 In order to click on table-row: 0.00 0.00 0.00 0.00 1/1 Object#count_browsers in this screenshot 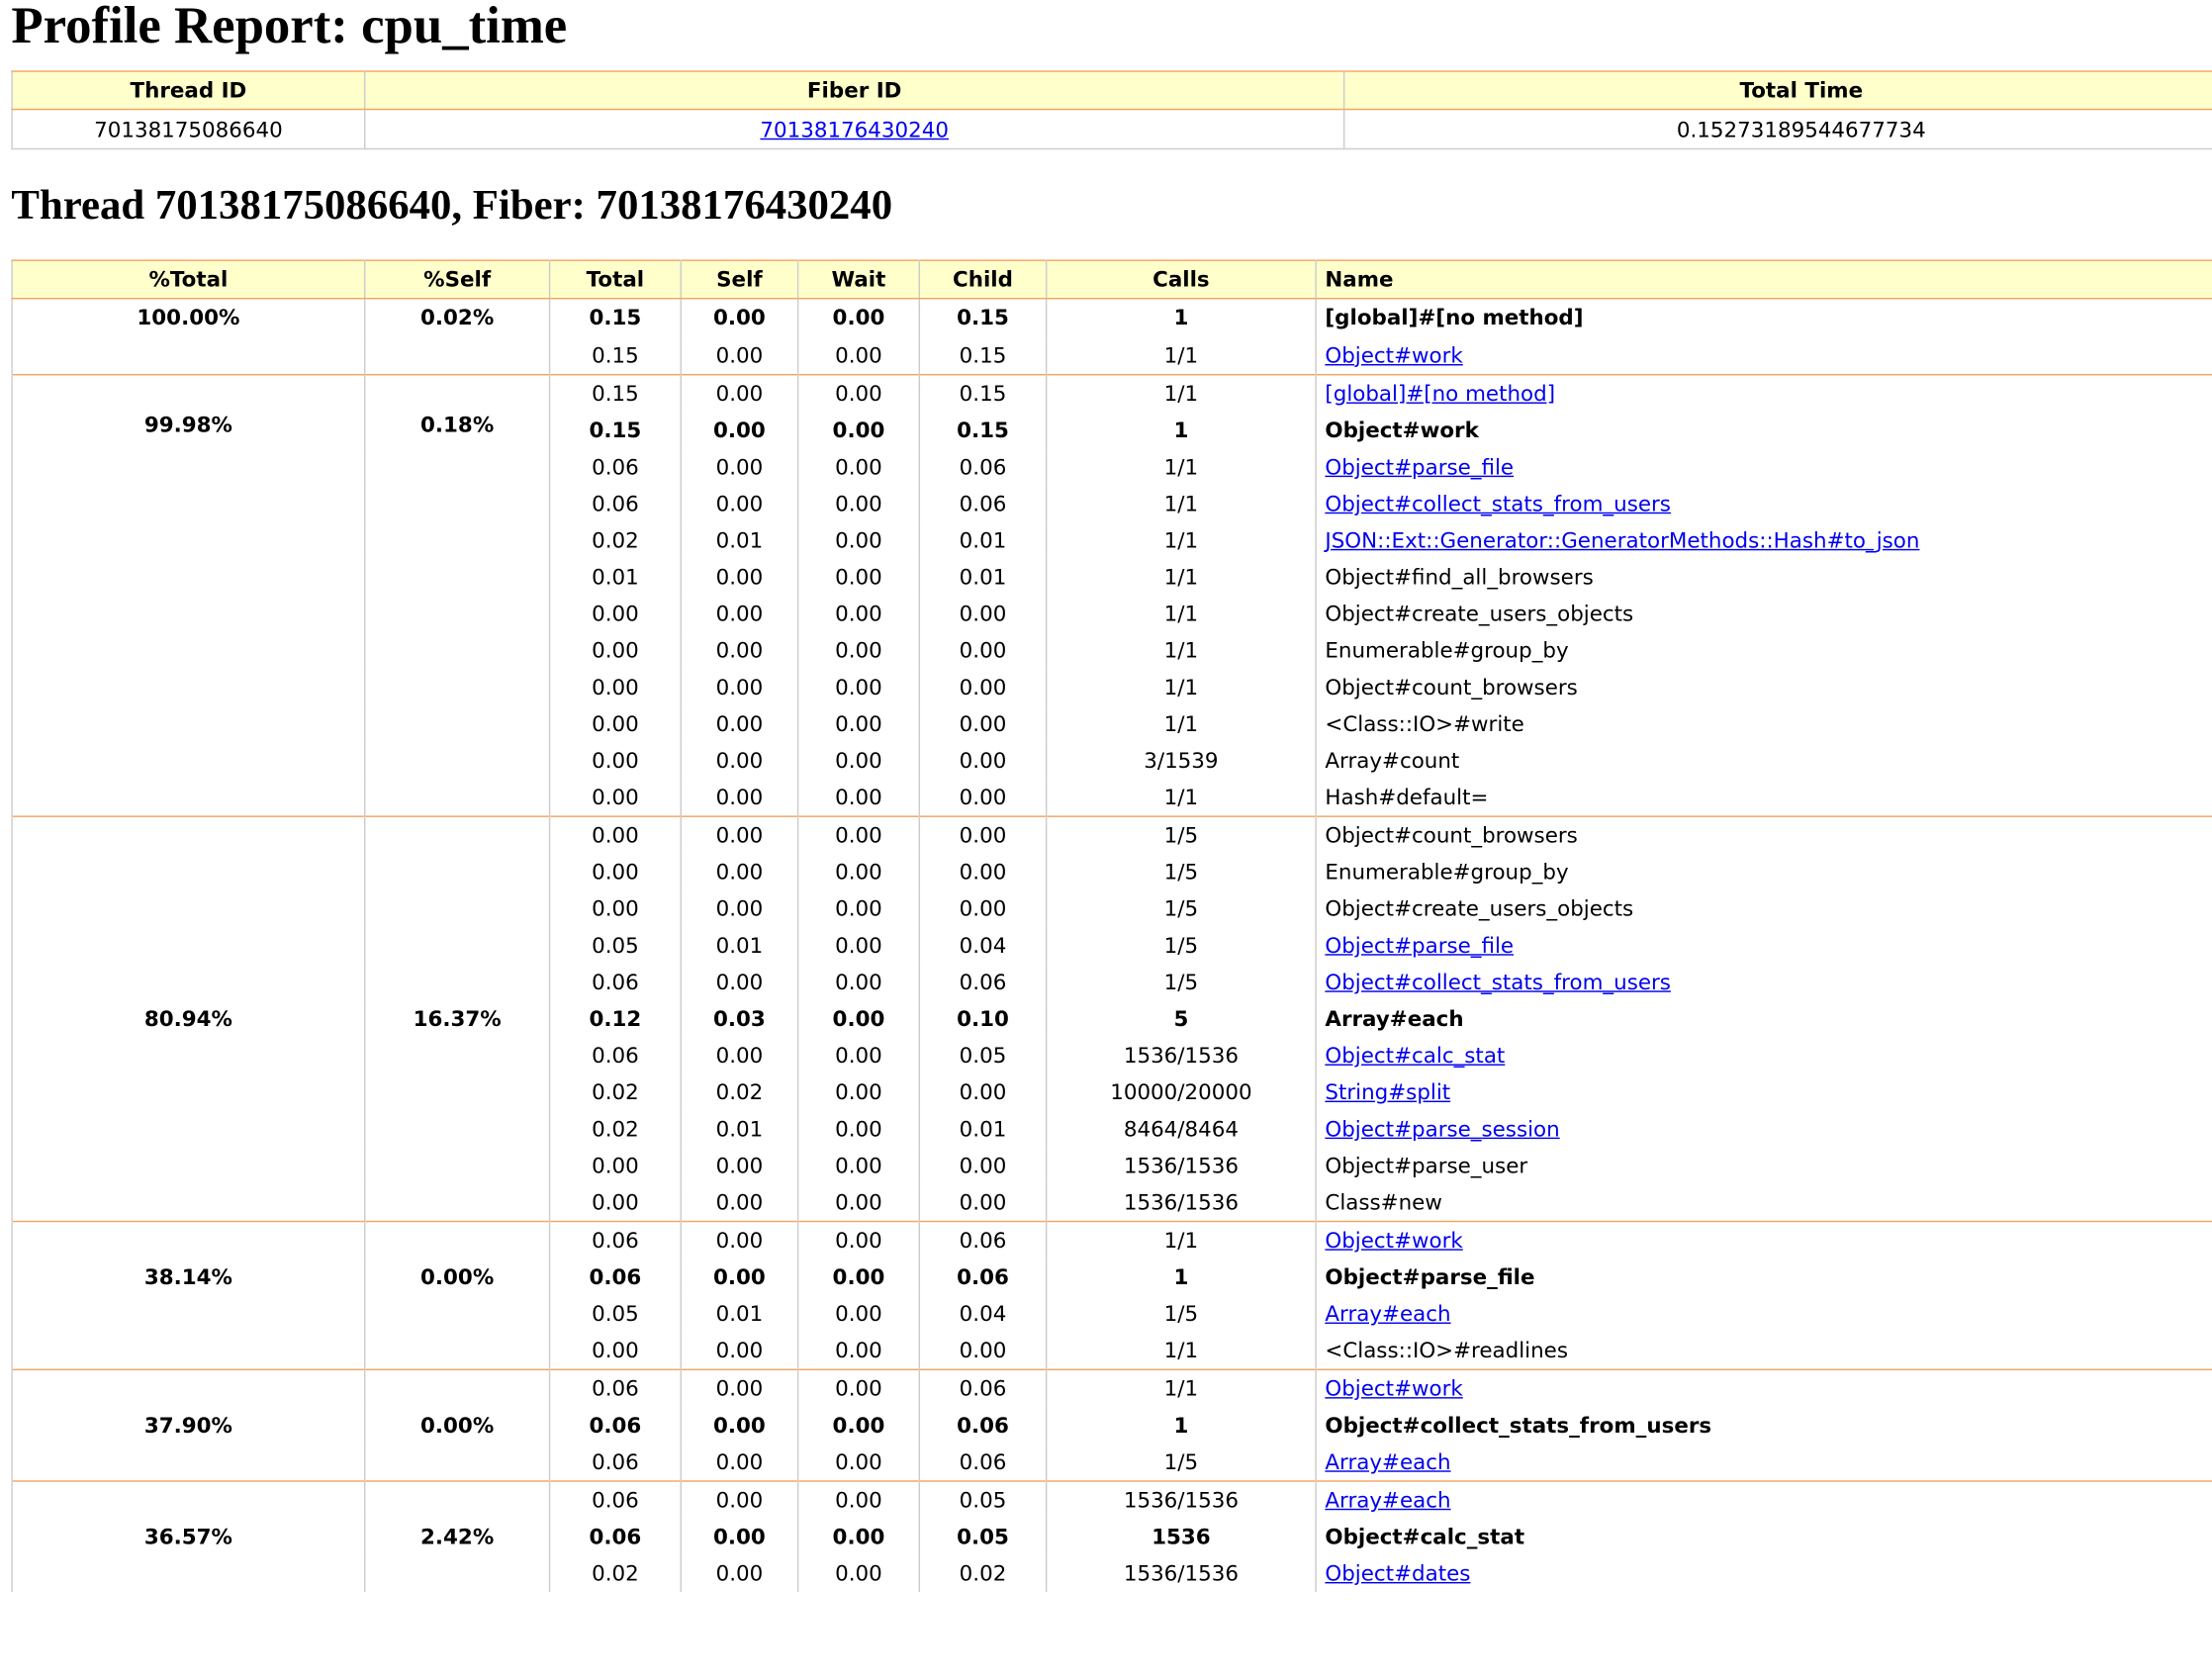, I will do `click(1112, 688)`.